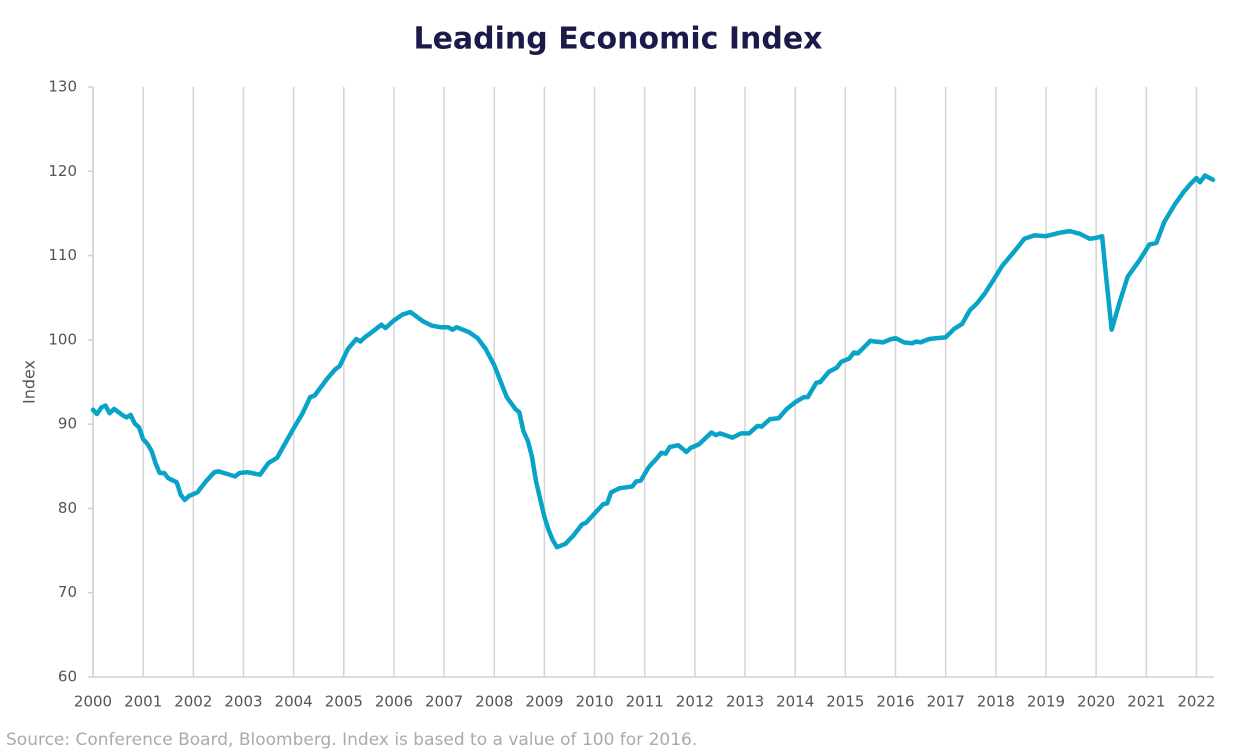  I want to click on y-tick-label: 70, so click(67, 592).